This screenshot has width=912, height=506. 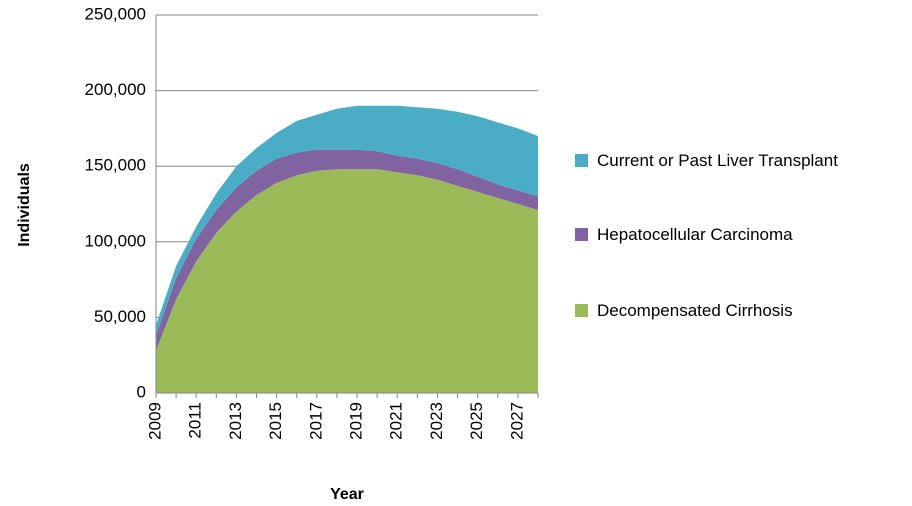 I want to click on legend-item: Hepatocellular Carcinoma, so click(x=743, y=235).